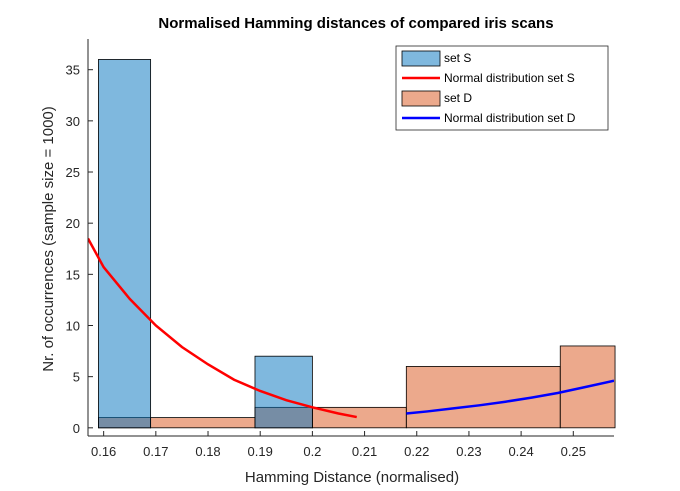 This screenshot has width=680, height=491. Describe the element at coordinates (103, 451) in the screenshot. I see `x-tick-label: 0.16` at that location.